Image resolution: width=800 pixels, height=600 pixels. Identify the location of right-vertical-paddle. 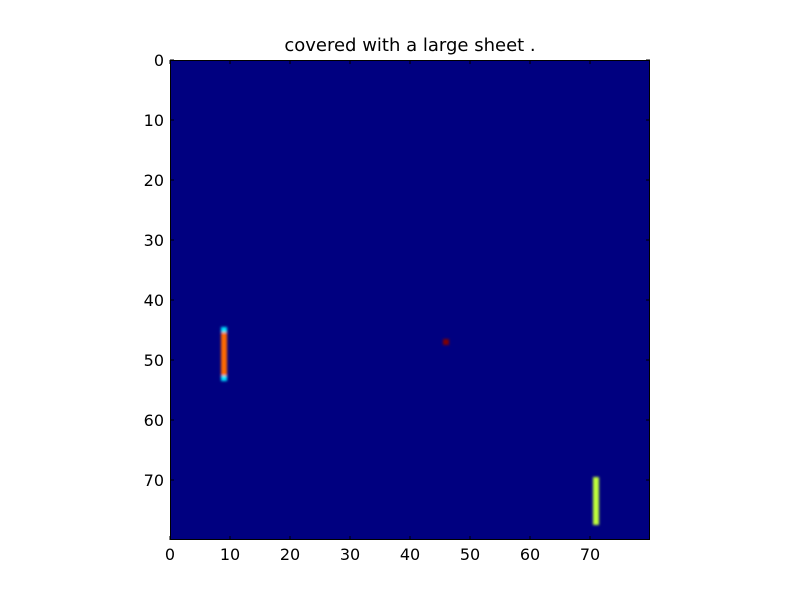
(596, 501).